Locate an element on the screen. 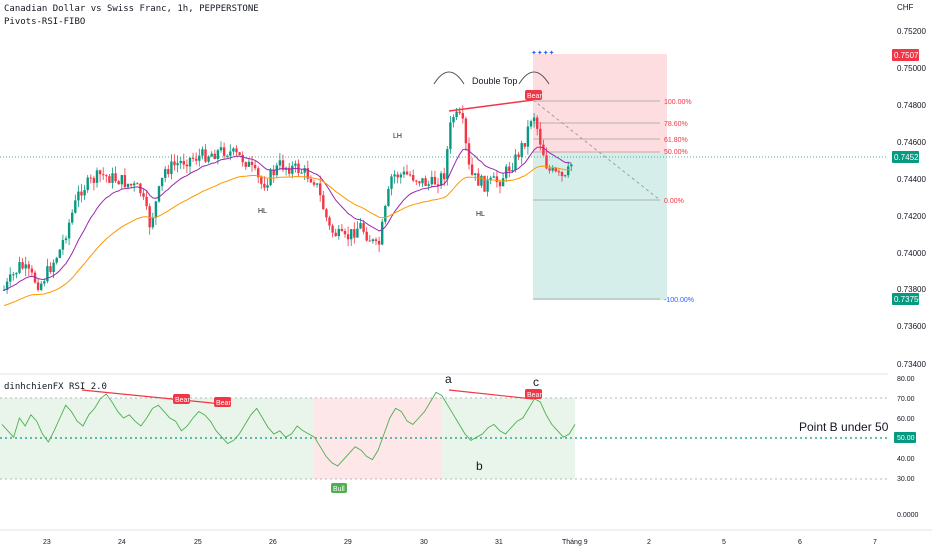 The height and width of the screenshot is (550, 932). time-tick: 24 is located at coordinates (122, 542).